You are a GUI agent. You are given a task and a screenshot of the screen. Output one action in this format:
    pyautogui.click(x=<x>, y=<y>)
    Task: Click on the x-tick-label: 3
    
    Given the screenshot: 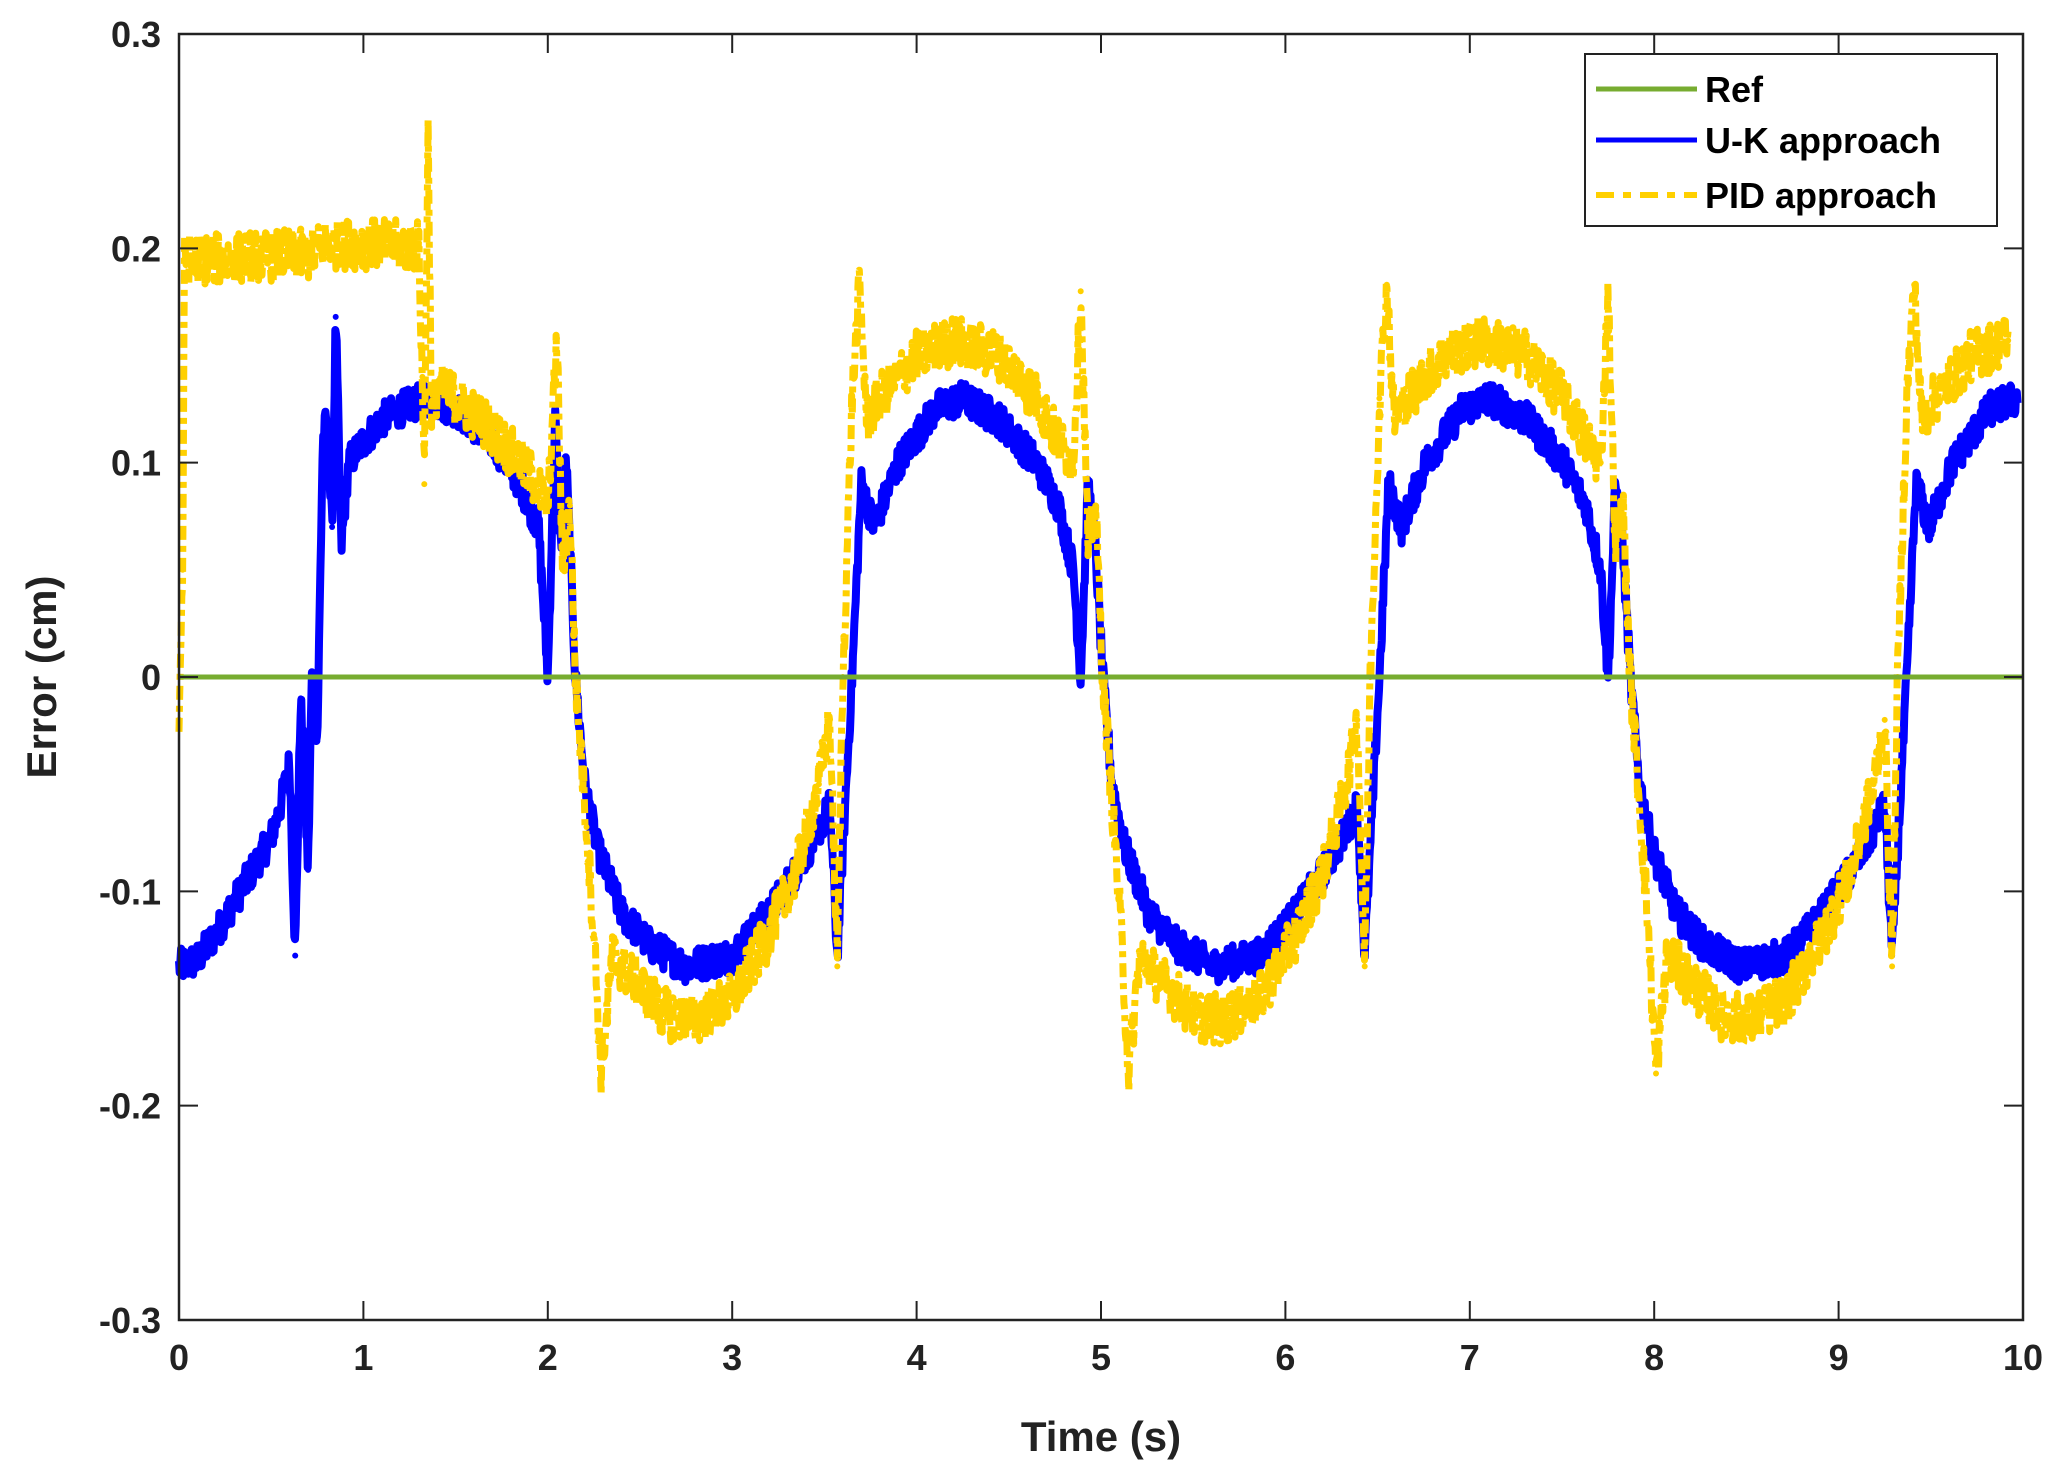 What is the action you would take?
    pyautogui.click(x=732, y=1357)
    